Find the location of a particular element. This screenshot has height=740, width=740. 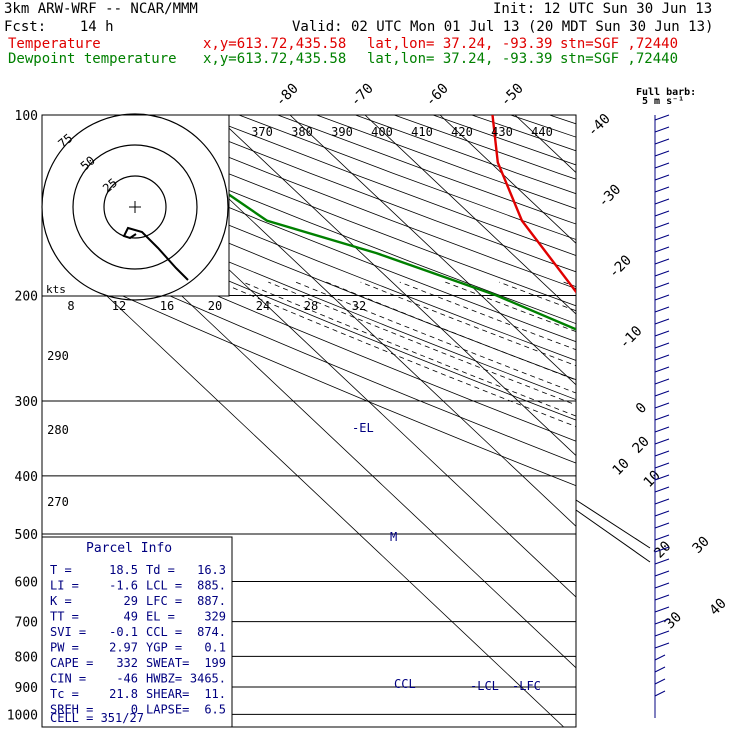

parcel-info-value: 18.5 is located at coordinates (123, 570).